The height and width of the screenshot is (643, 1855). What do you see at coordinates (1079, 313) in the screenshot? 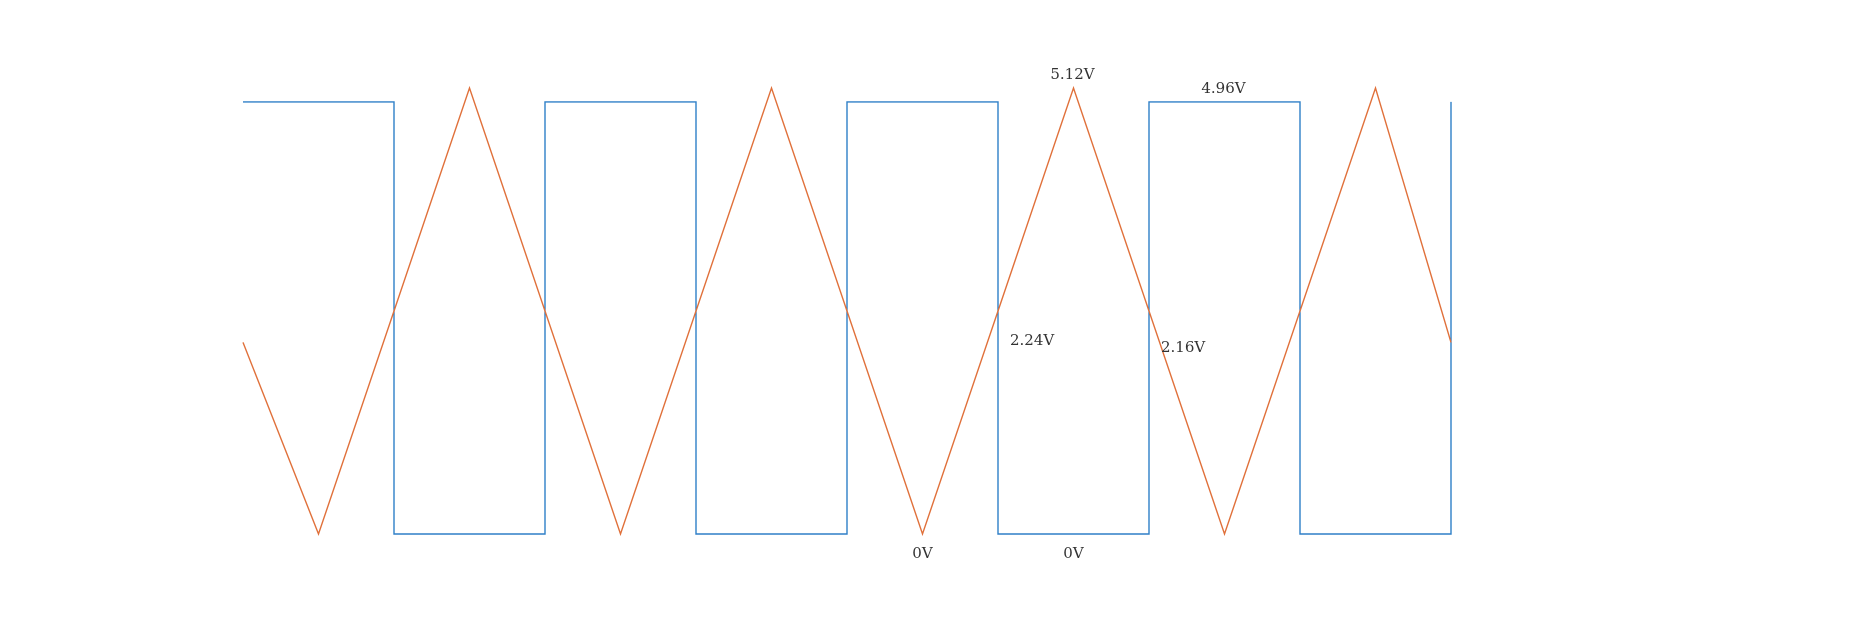
I see `annotation-layer: 5.12V 4.96V 2.24V 2.16V 0V 0V` at bounding box center [1079, 313].